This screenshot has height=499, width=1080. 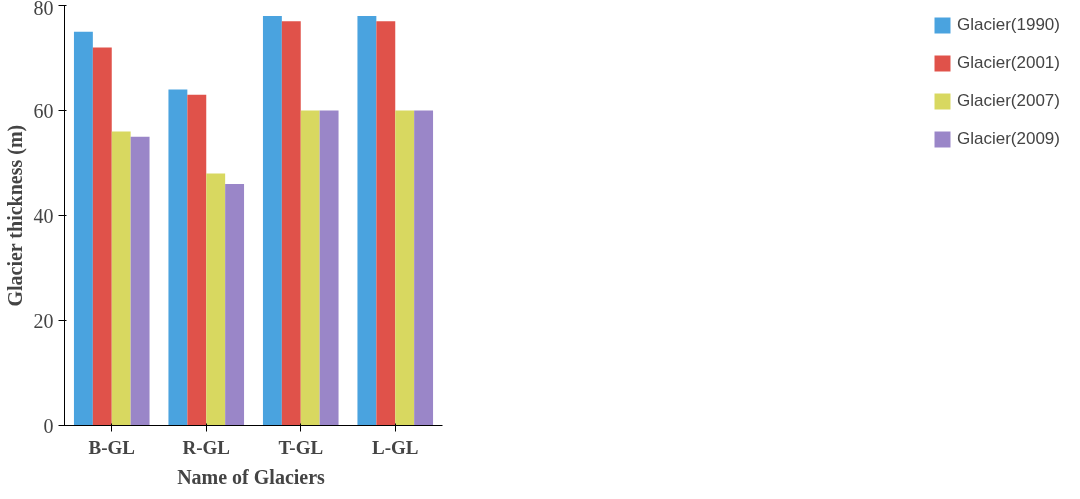 I want to click on x-tick-label: L-GL, so click(x=395, y=447).